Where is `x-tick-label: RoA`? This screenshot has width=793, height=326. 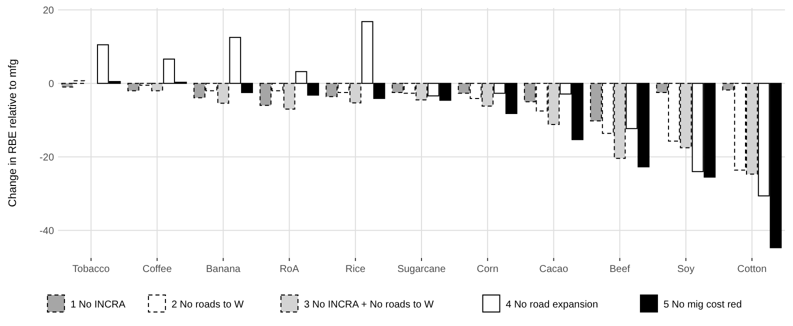
x-tick-label: RoA is located at coordinates (290, 269).